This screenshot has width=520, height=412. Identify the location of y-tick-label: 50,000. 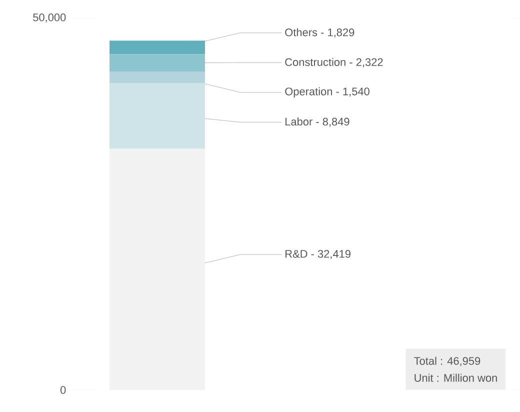
(49, 18).